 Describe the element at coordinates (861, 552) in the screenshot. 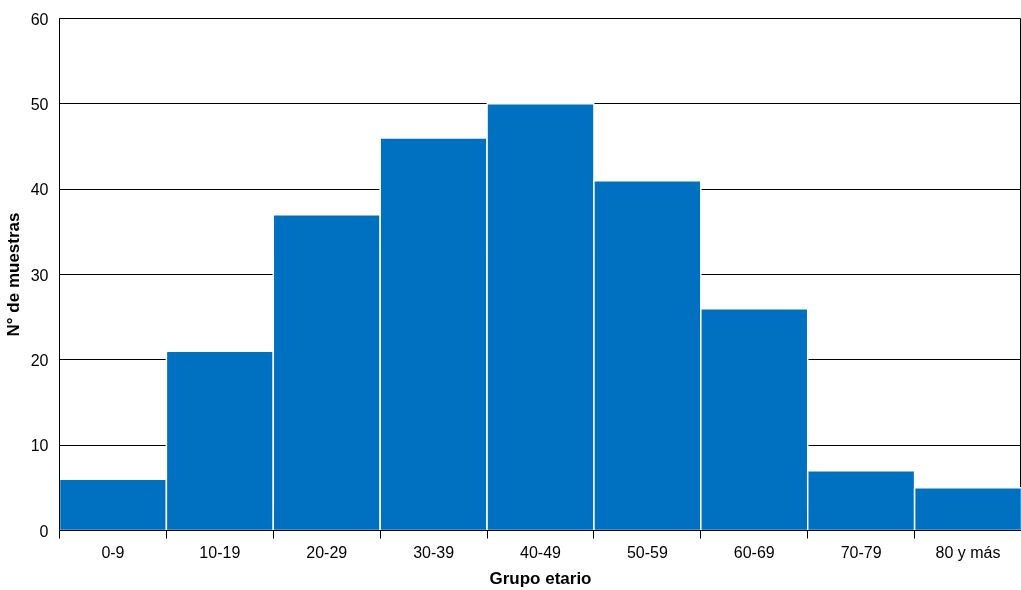

I see `x-tick-label: 70-79` at that location.